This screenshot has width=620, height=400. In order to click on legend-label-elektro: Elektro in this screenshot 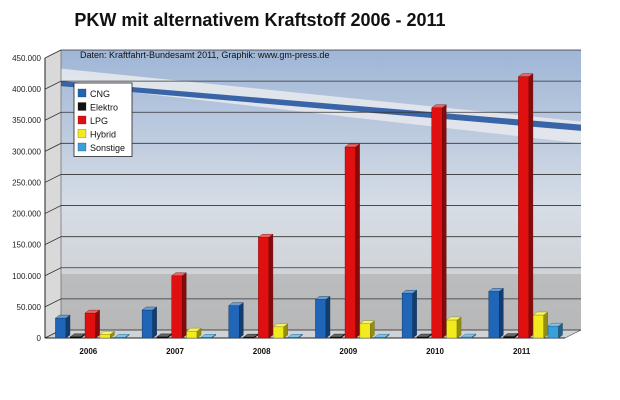, I will do `click(104, 108)`.